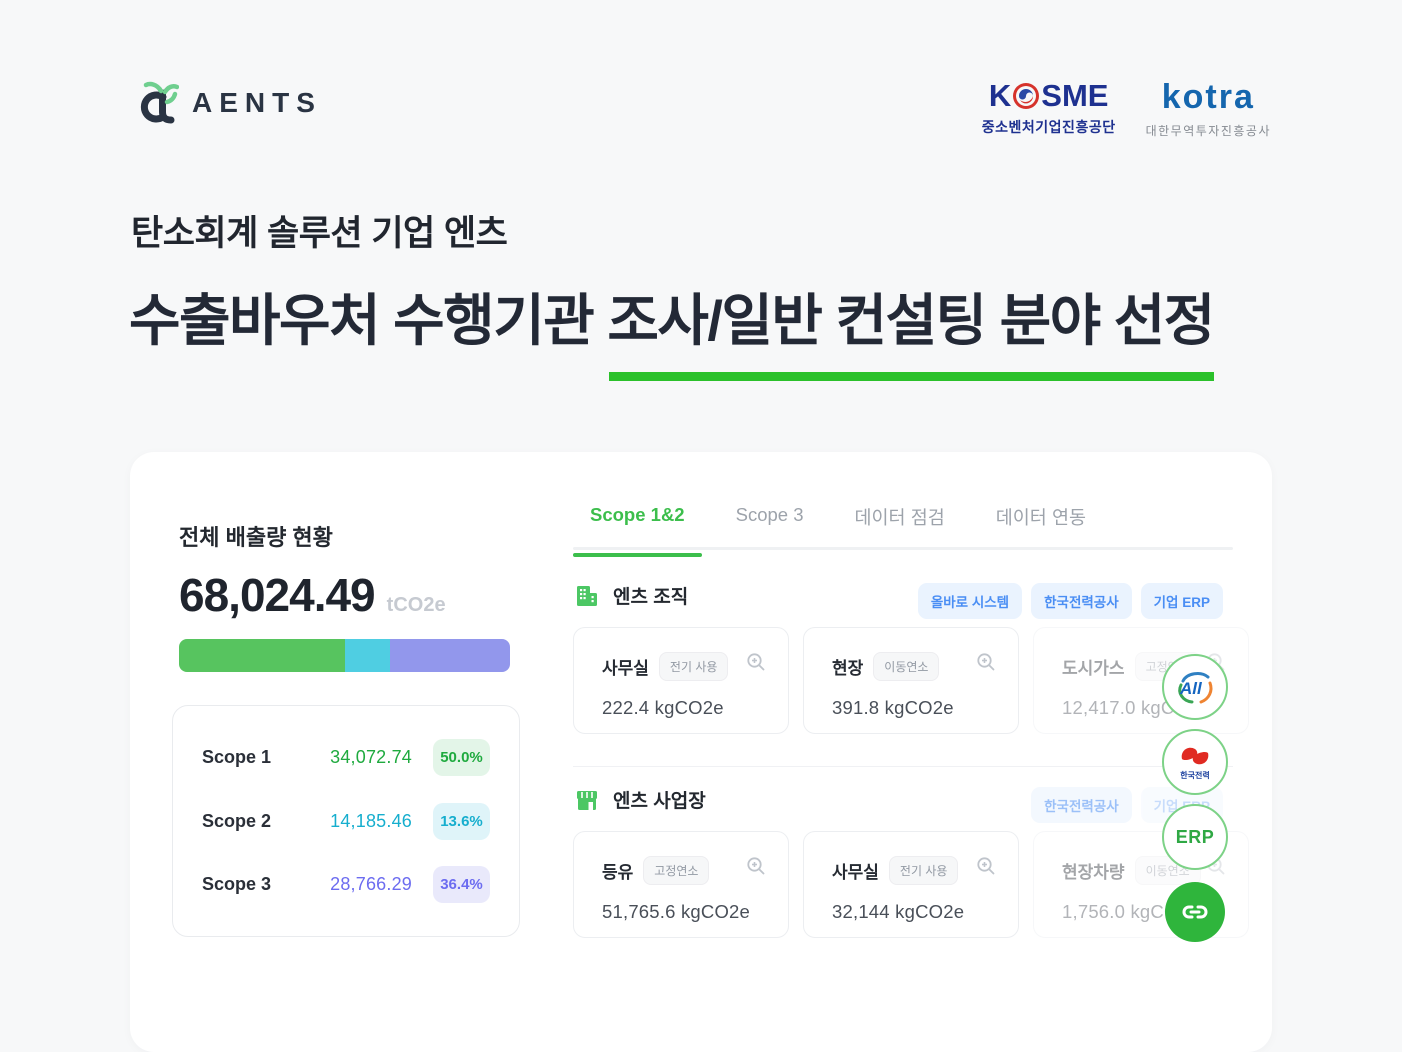  What do you see at coordinates (371, 757) in the screenshot?
I see `scope-1-value: 34,072.74` at bounding box center [371, 757].